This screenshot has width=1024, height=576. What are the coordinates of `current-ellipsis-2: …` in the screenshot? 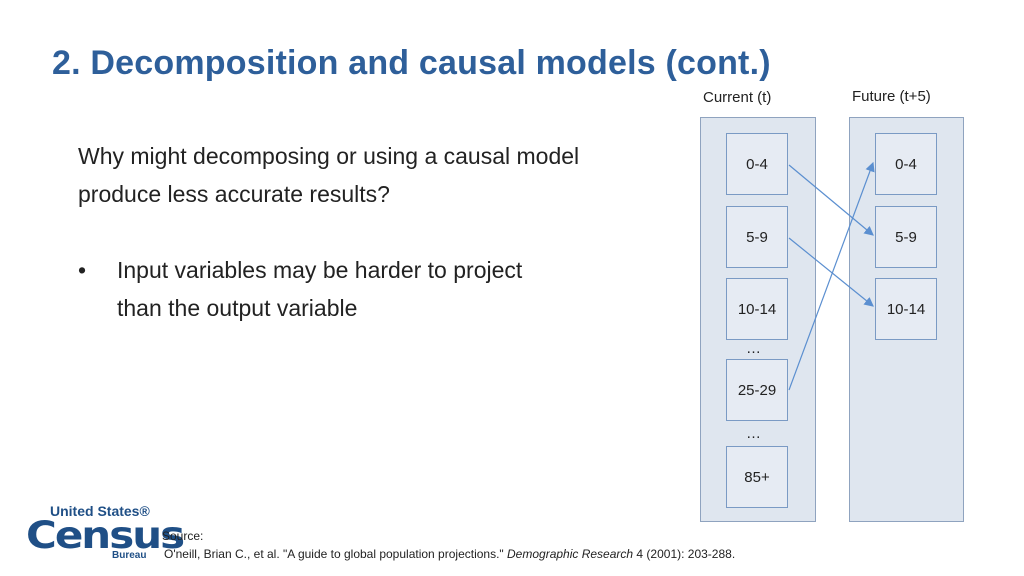 It's located at (753, 433).